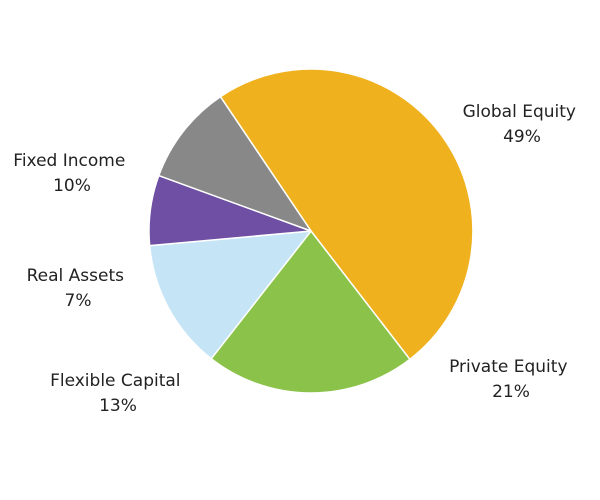  I want to click on slice-label-global-equity: Global Equity 49%, so click(522, 124).